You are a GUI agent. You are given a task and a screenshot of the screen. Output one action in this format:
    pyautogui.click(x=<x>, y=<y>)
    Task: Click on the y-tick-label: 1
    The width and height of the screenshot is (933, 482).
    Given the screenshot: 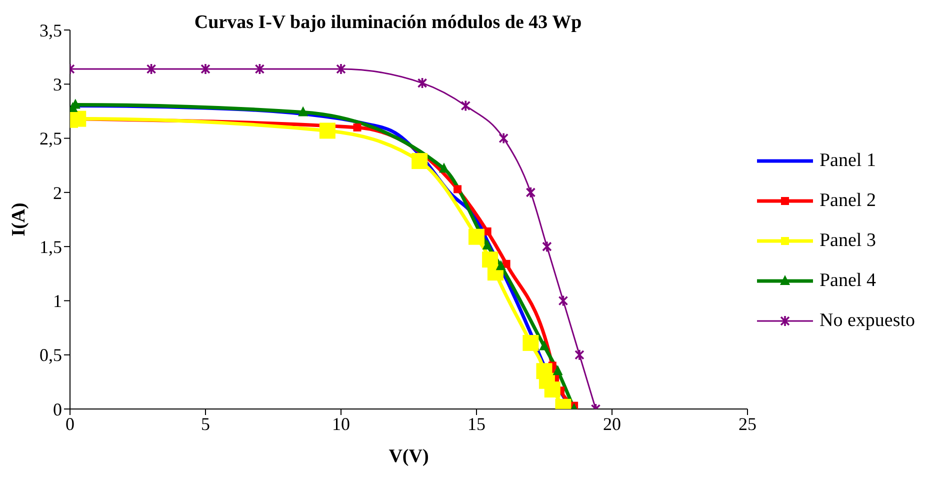 What is the action you would take?
    pyautogui.click(x=57, y=301)
    